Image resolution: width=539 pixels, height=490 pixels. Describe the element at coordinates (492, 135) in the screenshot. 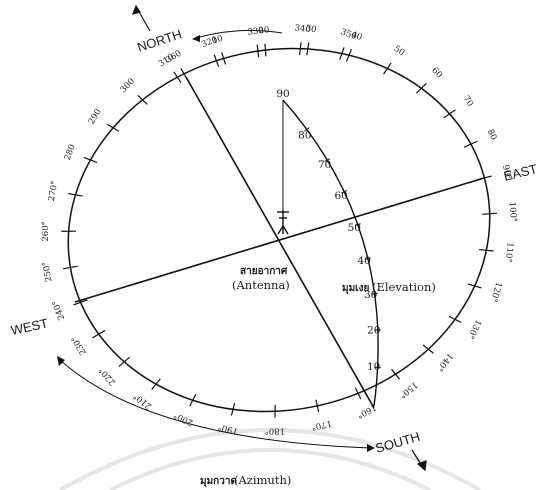

I see `azimuth-tick-label: 80` at that location.